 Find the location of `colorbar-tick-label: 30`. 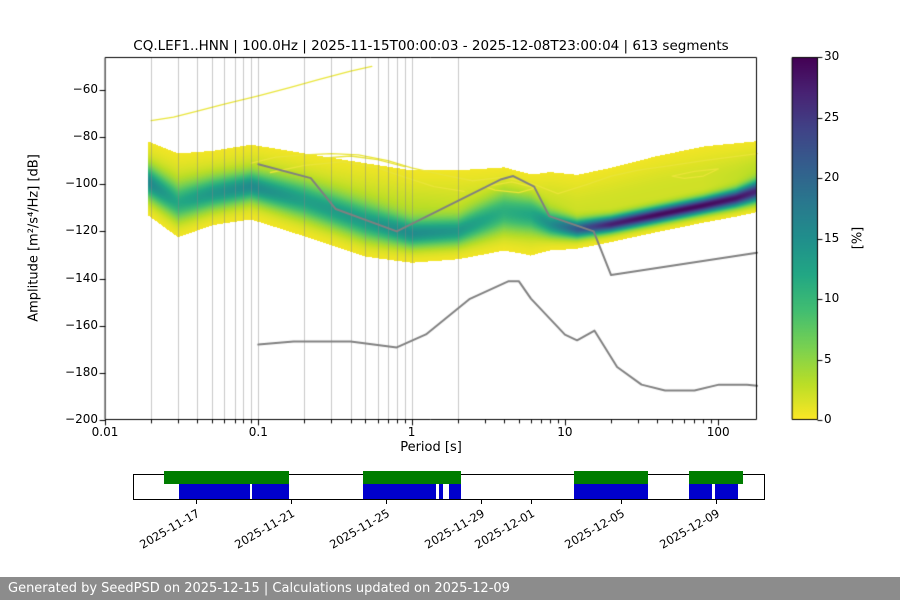

colorbar-tick-label: 30 is located at coordinates (832, 56).